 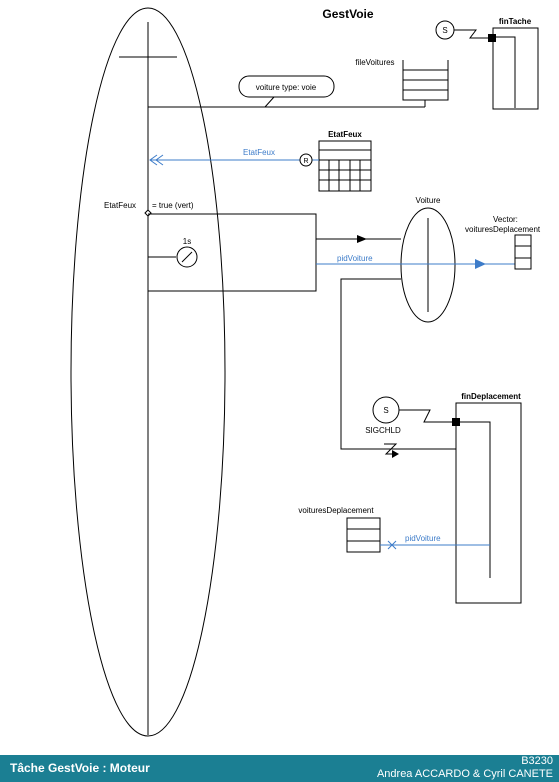 I want to click on vector-label-1: Vector:, so click(x=505, y=219).